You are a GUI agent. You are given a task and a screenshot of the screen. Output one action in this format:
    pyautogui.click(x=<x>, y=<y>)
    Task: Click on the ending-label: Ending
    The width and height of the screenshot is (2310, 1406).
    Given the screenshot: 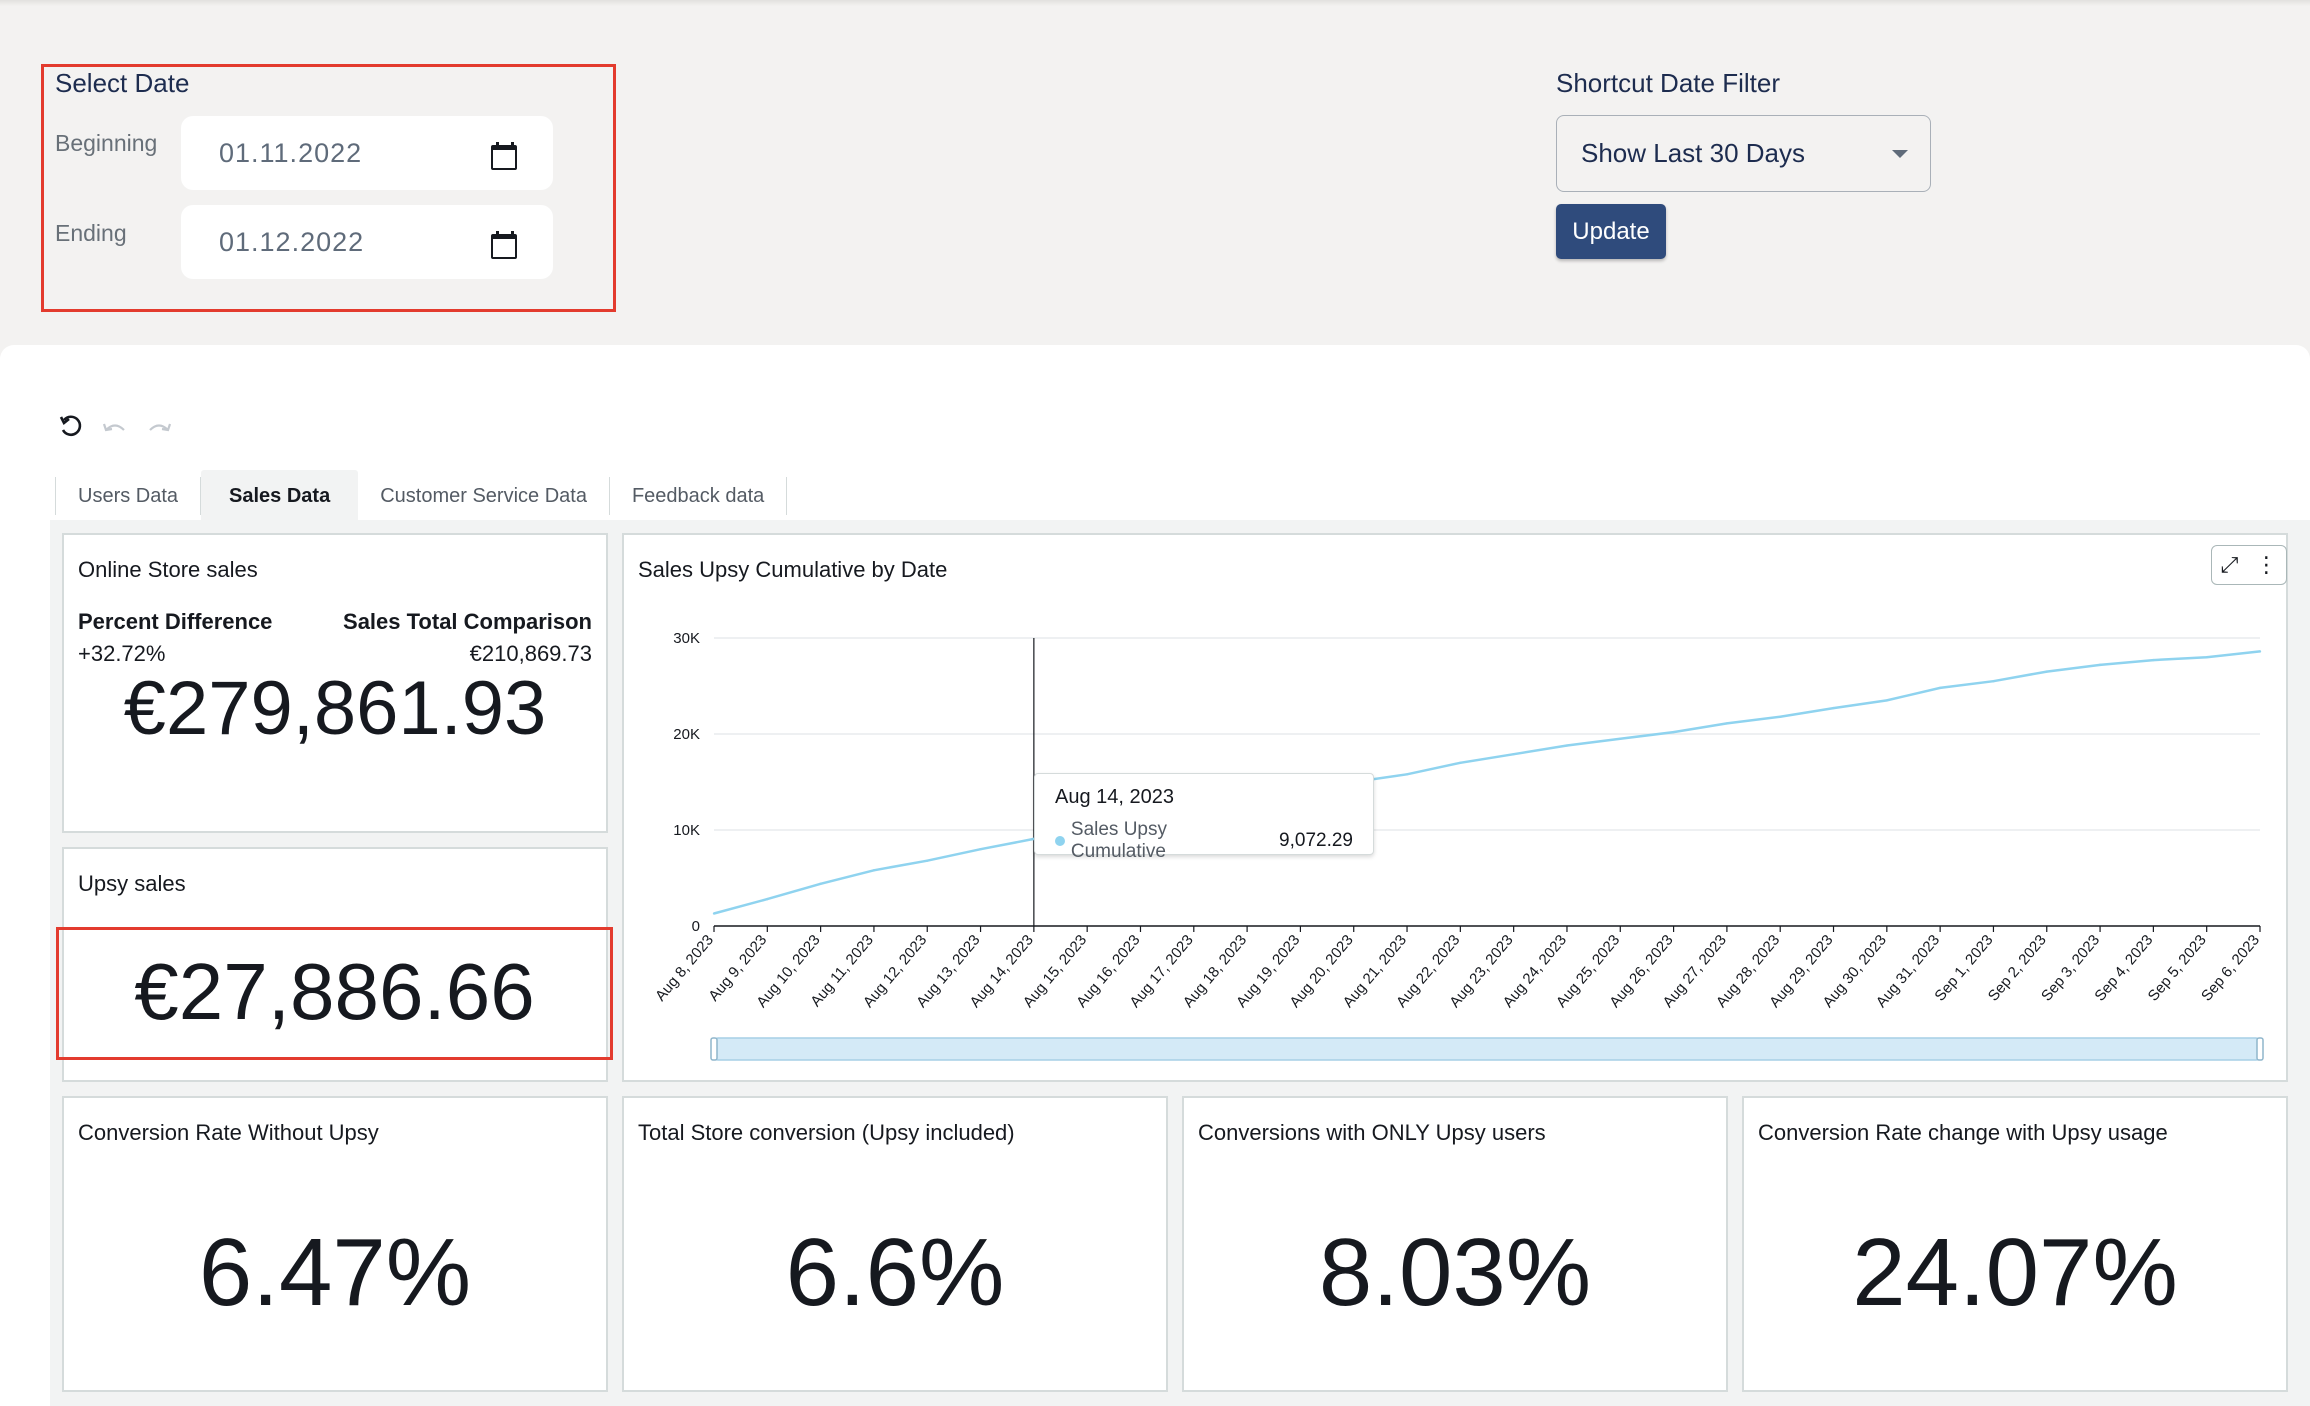 What is the action you would take?
    pyautogui.click(x=91, y=233)
    